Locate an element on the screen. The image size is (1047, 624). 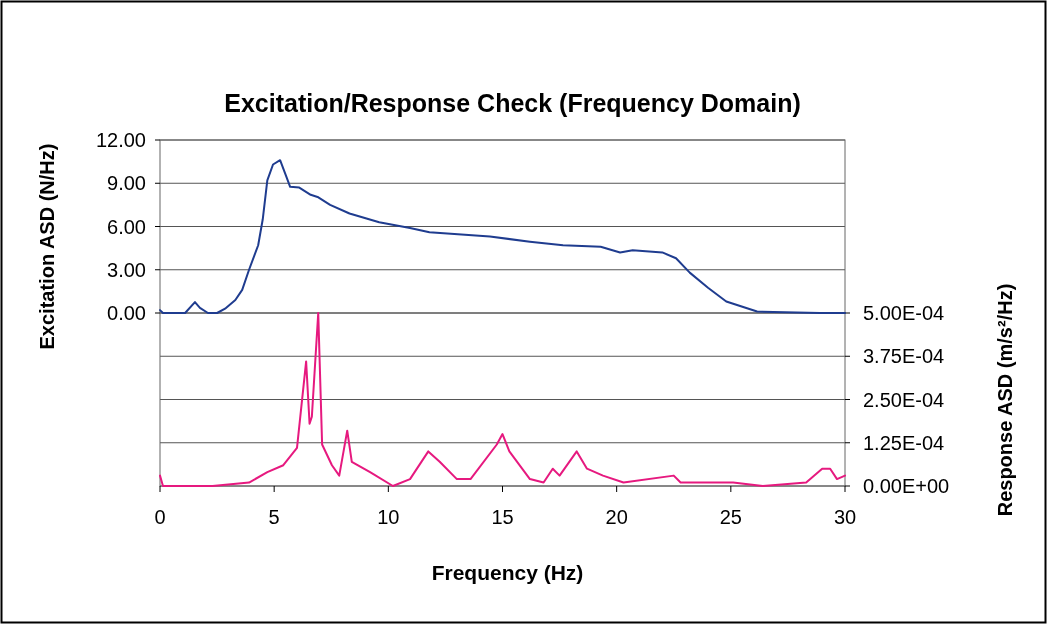
chart-title: Excitation/Response Check (Frequency Domain) is located at coordinates (512, 103).